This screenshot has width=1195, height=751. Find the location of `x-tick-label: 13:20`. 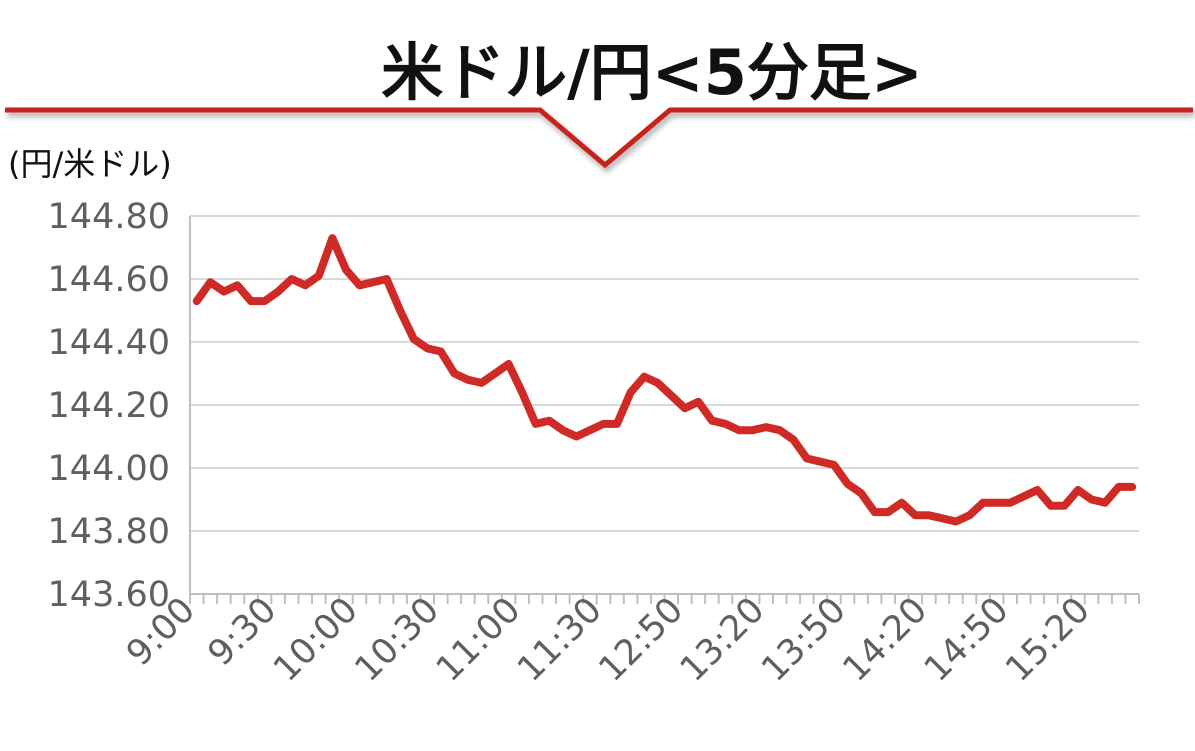

x-tick-label: 13:20 is located at coordinates (723, 640).